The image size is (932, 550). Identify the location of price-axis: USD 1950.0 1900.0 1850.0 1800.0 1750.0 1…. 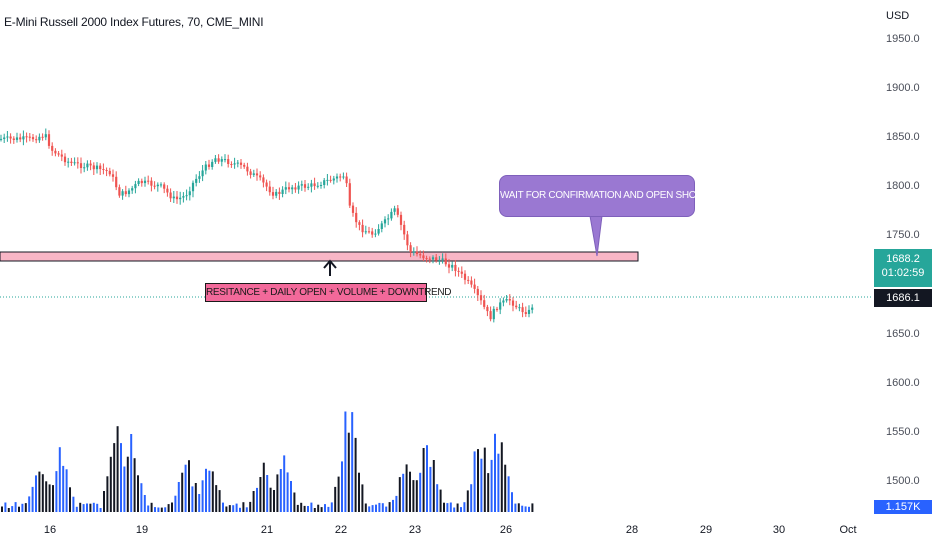
(902, 256).